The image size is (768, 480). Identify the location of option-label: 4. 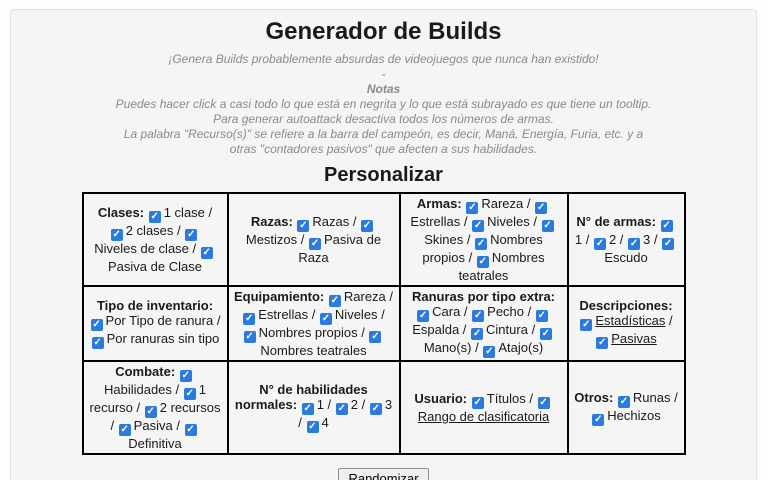
(325, 422).